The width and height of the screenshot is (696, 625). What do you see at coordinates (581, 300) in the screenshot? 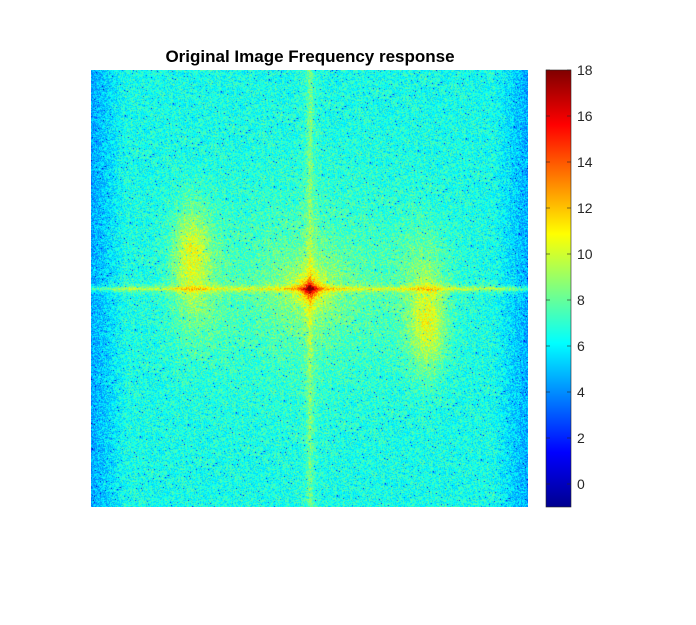
I see `colorbar-tick-label: 8` at bounding box center [581, 300].